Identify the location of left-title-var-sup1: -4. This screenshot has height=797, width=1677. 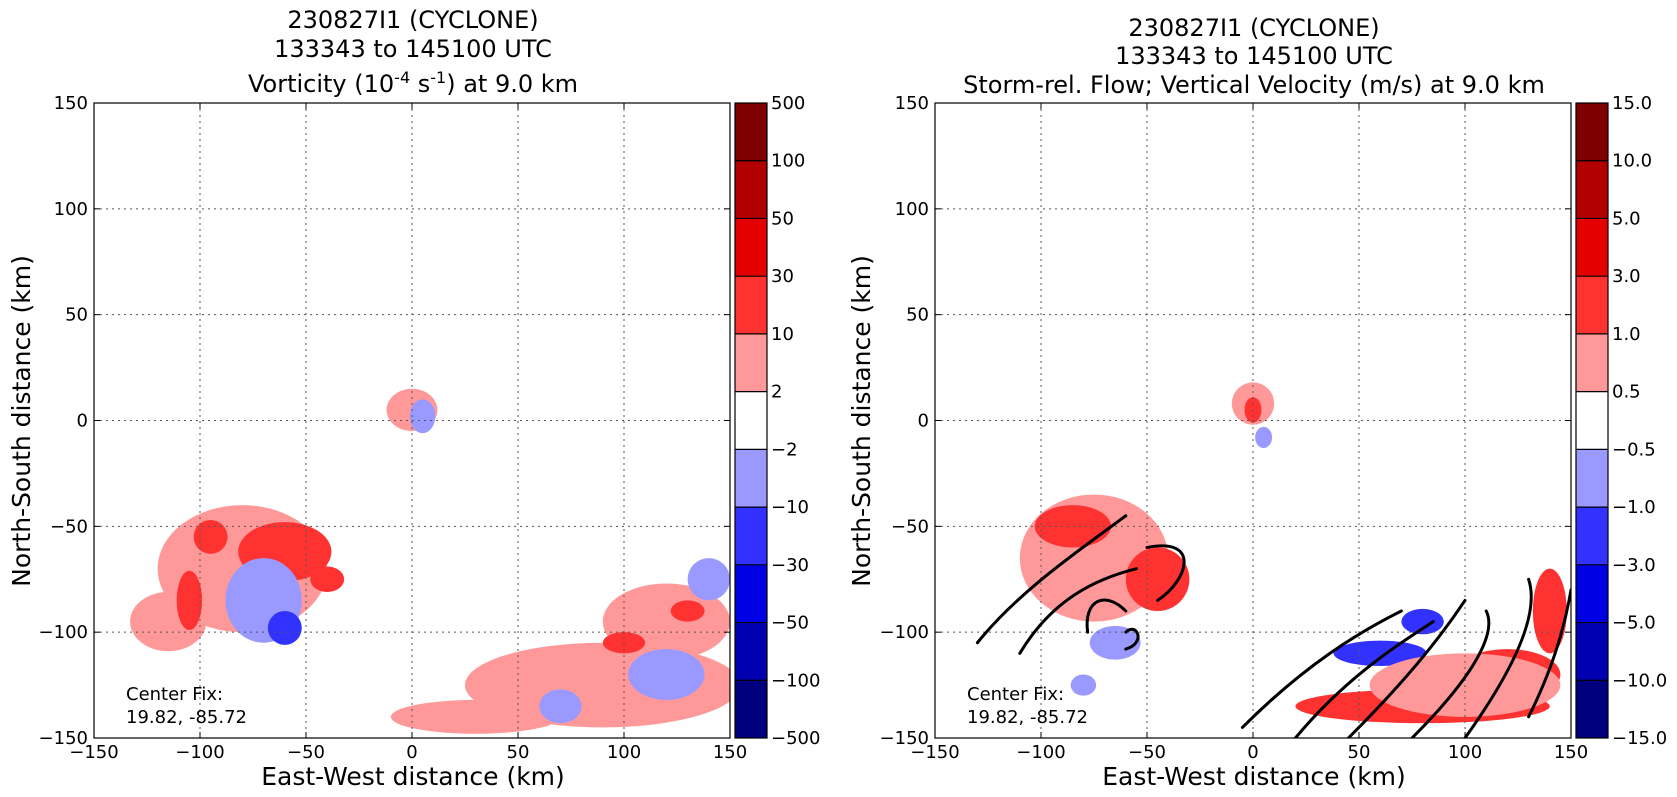
(402, 77).